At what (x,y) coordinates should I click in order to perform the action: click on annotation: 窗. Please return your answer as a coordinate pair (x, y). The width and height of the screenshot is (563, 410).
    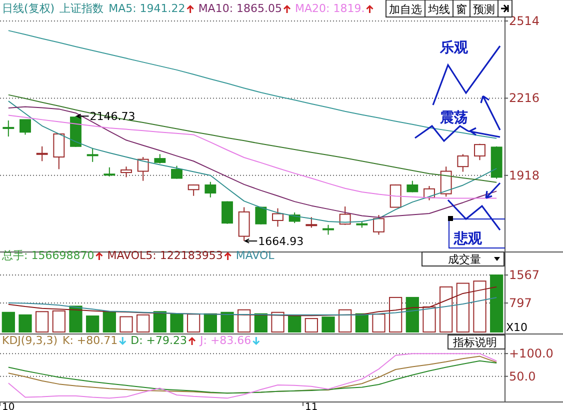
    Looking at the image, I should click on (461, 9).